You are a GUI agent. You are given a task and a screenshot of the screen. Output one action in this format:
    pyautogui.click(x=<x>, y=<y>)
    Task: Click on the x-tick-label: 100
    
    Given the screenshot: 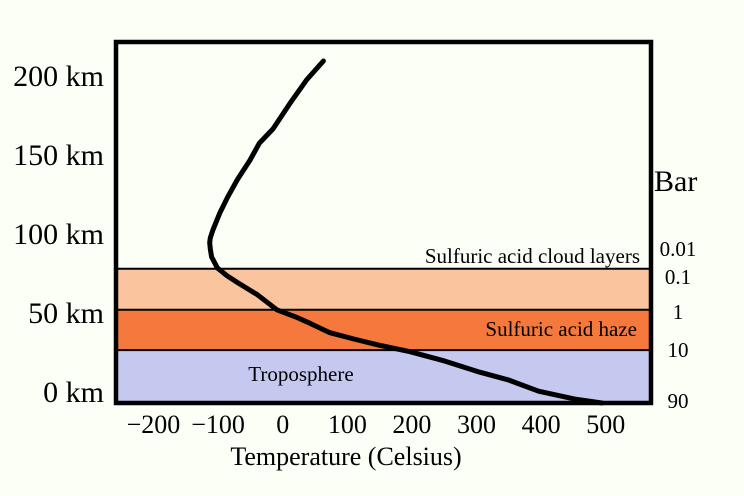 What is the action you would take?
    pyautogui.click(x=347, y=424)
    